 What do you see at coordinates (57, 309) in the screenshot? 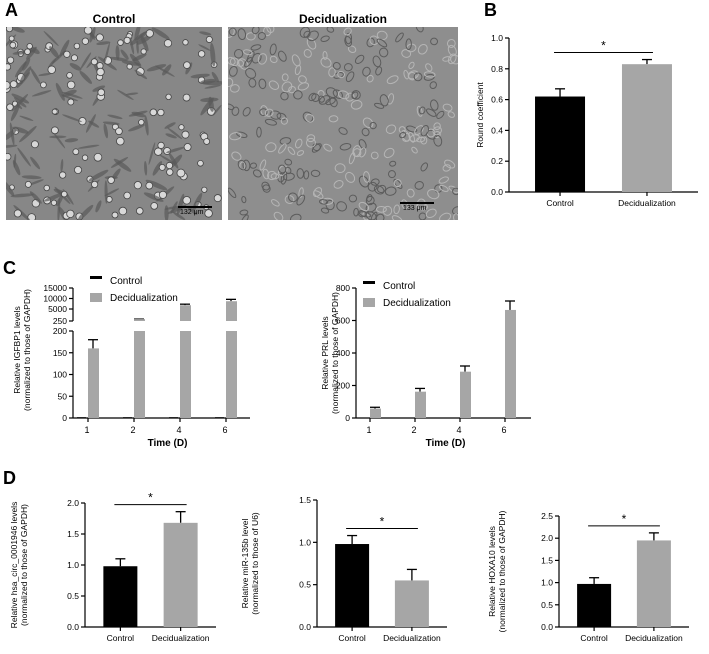
I see `c1-y-tick-label: 5000` at bounding box center [57, 309].